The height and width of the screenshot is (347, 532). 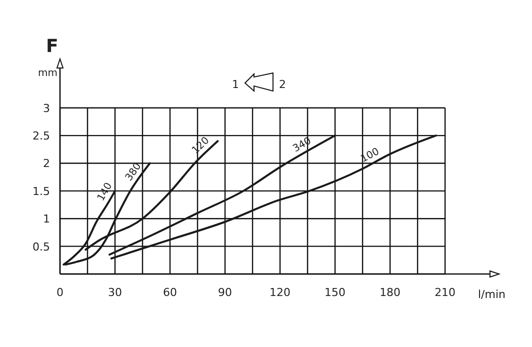 I want to click on y-tick-label: 1, so click(x=46, y=219).